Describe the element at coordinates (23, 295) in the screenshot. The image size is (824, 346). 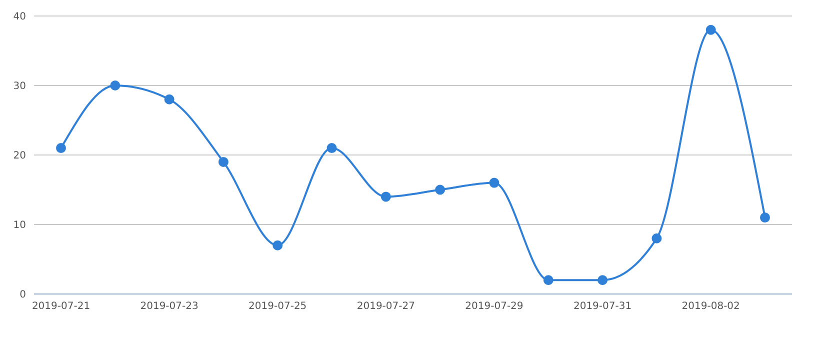
I see `y-tick-label: 0` at that location.